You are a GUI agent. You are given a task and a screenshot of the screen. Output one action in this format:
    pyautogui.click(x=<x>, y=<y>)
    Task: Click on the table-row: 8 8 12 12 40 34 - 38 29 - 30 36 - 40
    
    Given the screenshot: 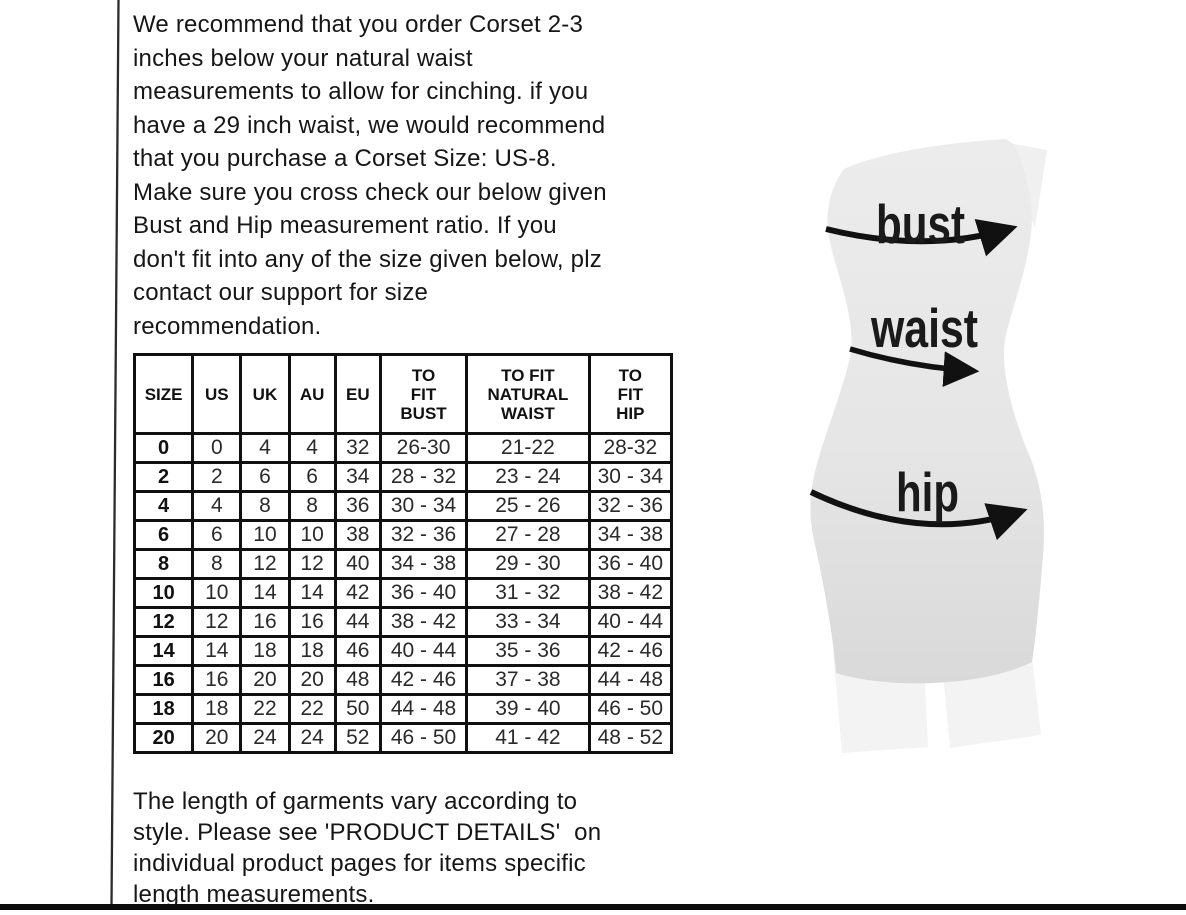 What is the action you would take?
    pyautogui.click(x=403, y=564)
    